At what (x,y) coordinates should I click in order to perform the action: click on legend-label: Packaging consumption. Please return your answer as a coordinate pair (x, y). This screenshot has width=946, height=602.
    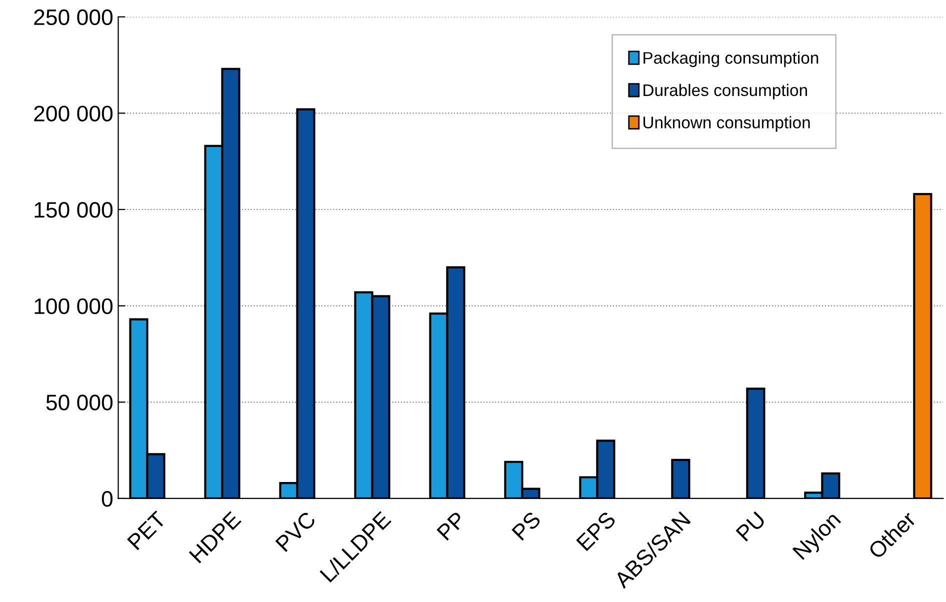
    Looking at the image, I should click on (731, 60).